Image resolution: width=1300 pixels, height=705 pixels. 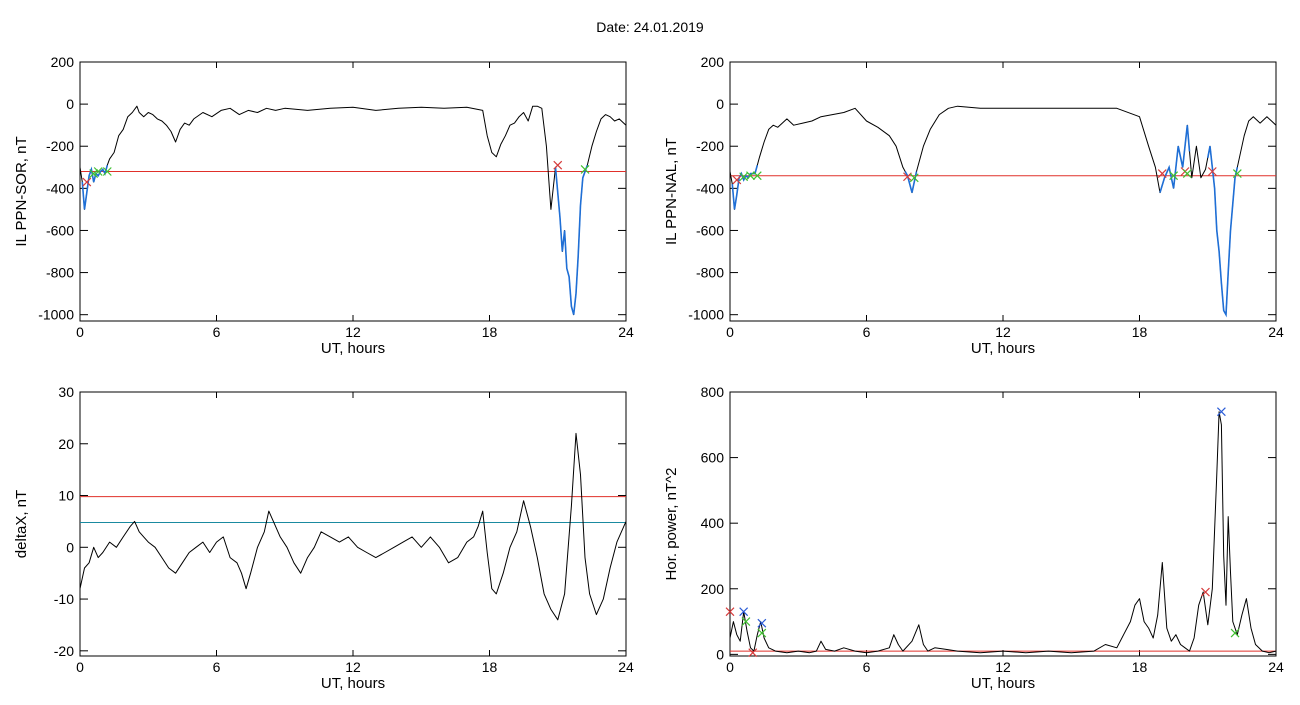 What do you see at coordinates (671, 191) in the screenshot?
I see `y-axis-label: IL PPN-NAL, nT` at bounding box center [671, 191].